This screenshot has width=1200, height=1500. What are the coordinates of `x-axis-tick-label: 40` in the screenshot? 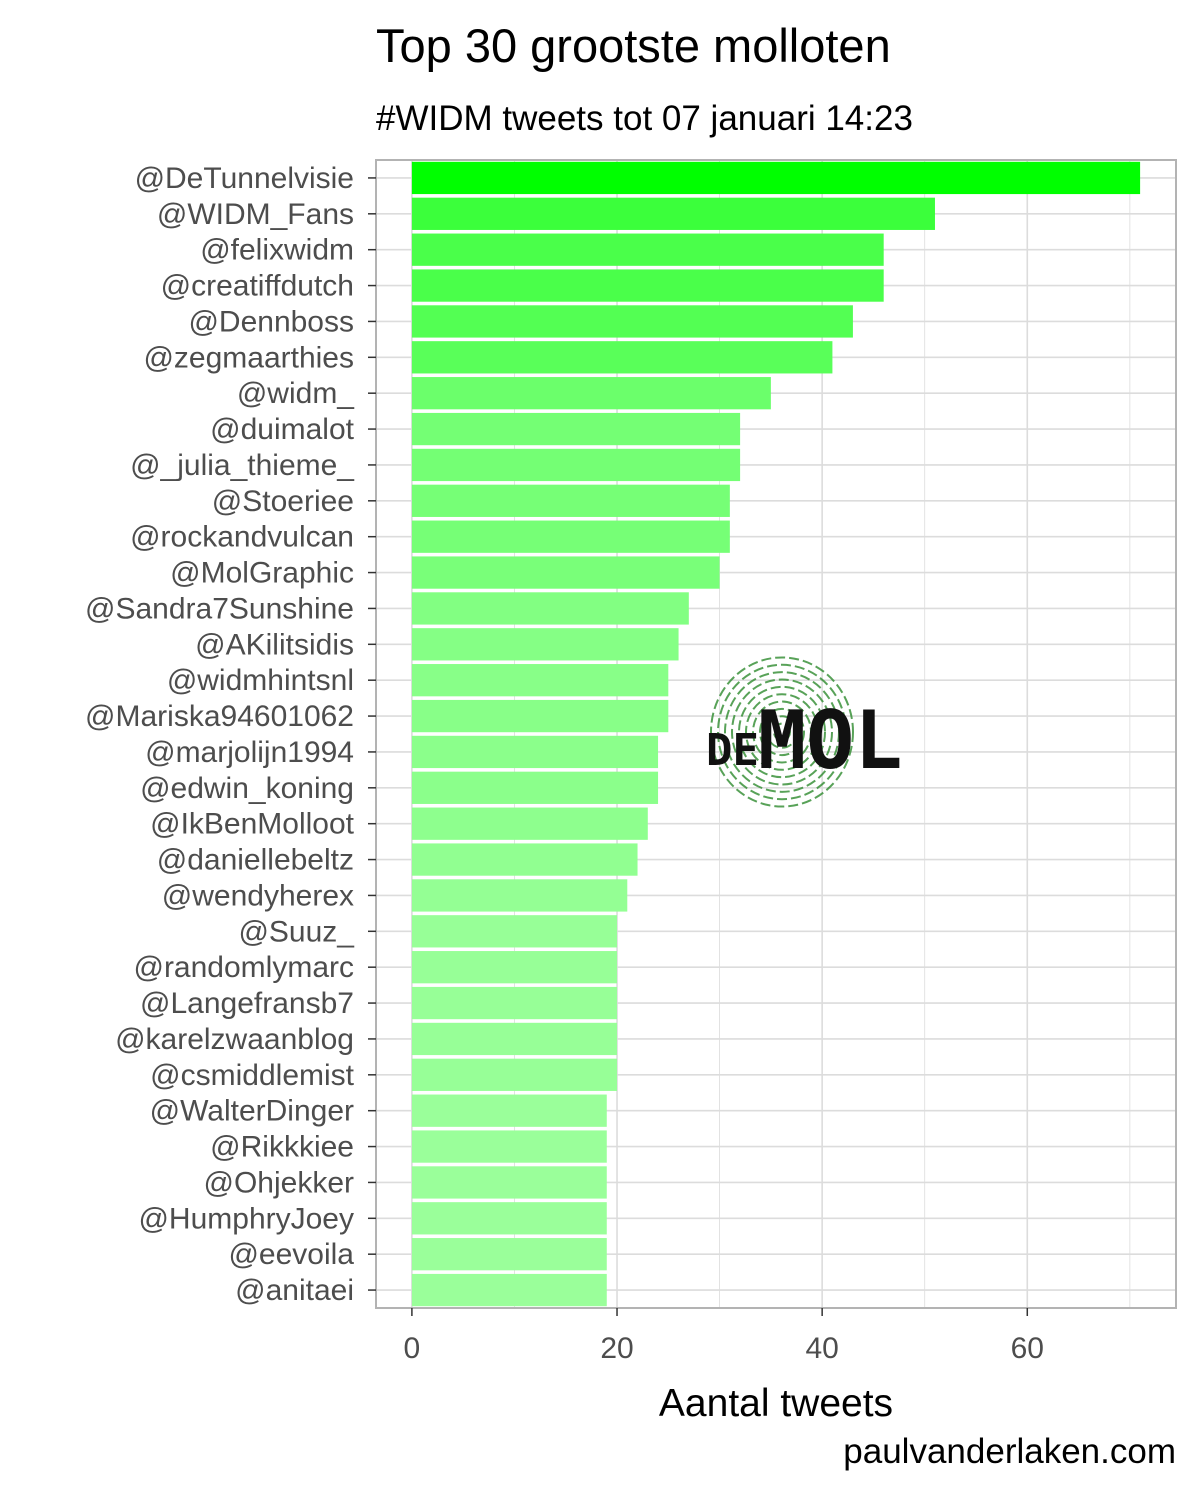 It's located at (821, 1348).